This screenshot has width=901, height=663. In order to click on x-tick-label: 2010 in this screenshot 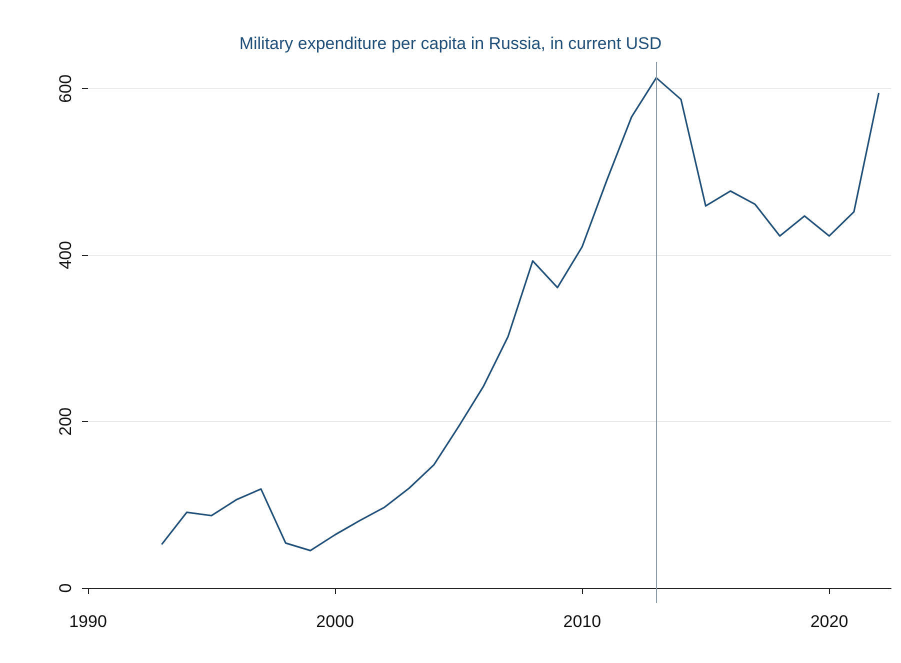, I will do `click(582, 621)`.